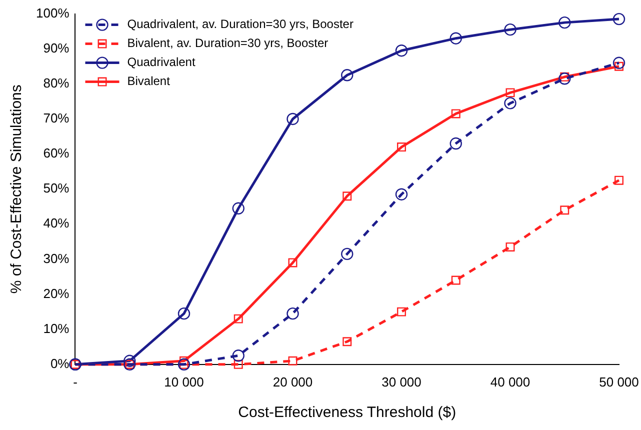 This screenshot has width=641, height=430. Describe the element at coordinates (56, 118) in the screenshot. I see `y-tick-label: 70%` at that location.